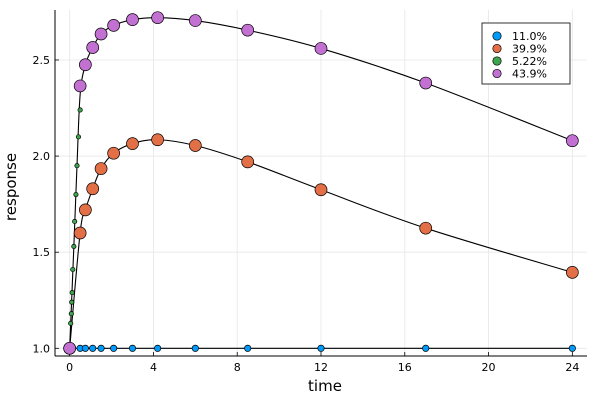  What do you see at coordinates (42, 252) in the screenshot?
I see `y-tick-label: 1.5` at bounding box center [42, 252].